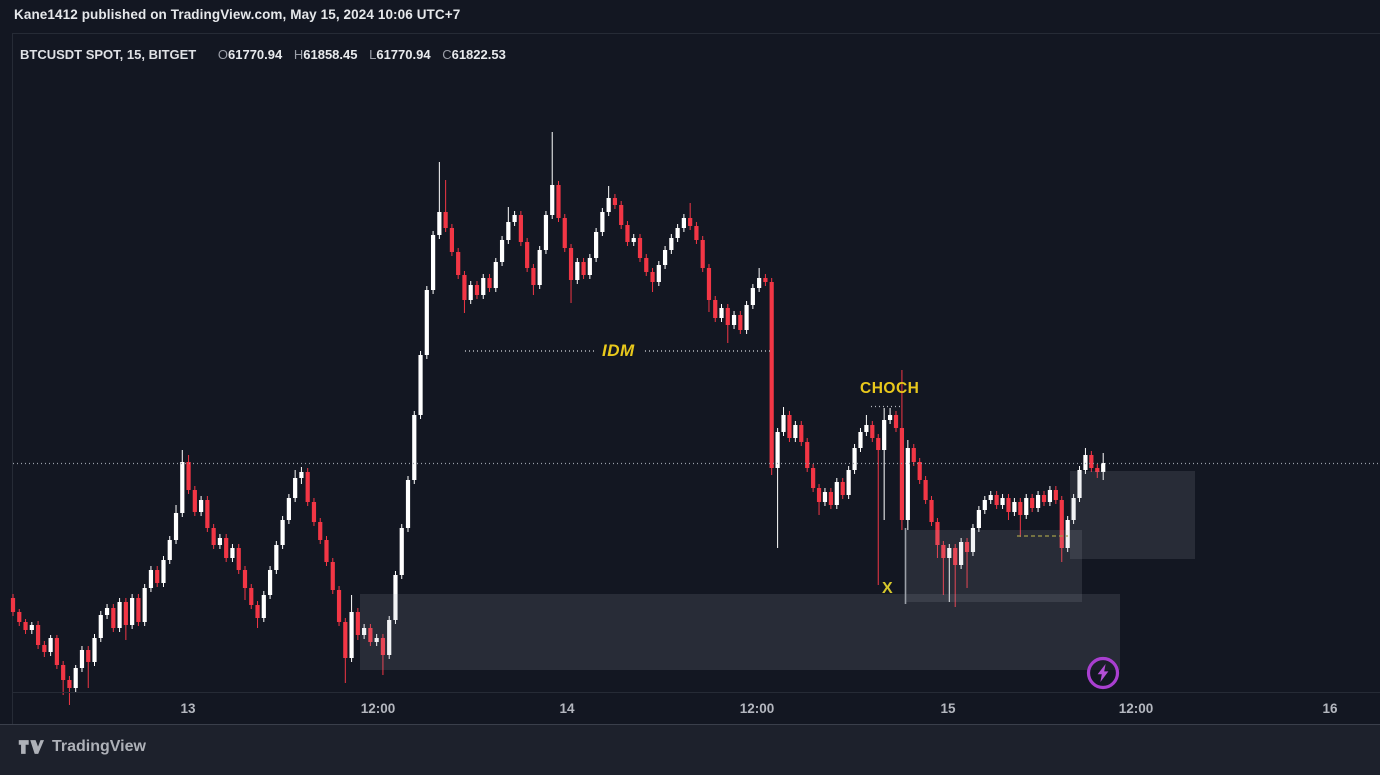 The height and width of the screenshot is (775, 1380). What do you see at coordinates (1103, 673) in the screenshot?
I see `flash-idea-icon` at bounding box center [1103, 673].